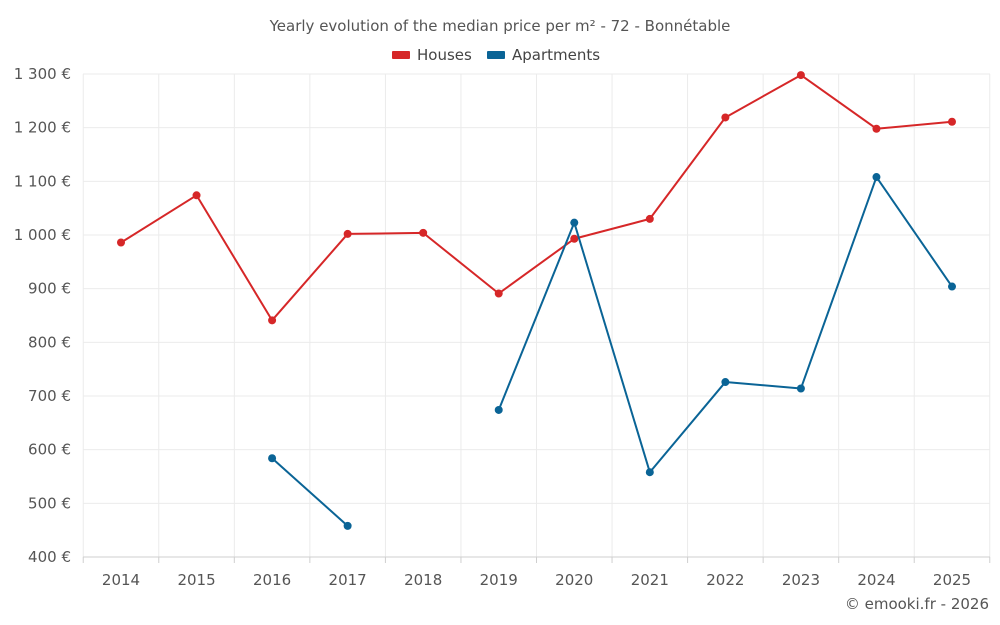 The width and height of the screenshot is (1000, 625). Describe the element at coordinates (876, 580) in the screenshot. I see `x-tick-label: 2024` at that location.